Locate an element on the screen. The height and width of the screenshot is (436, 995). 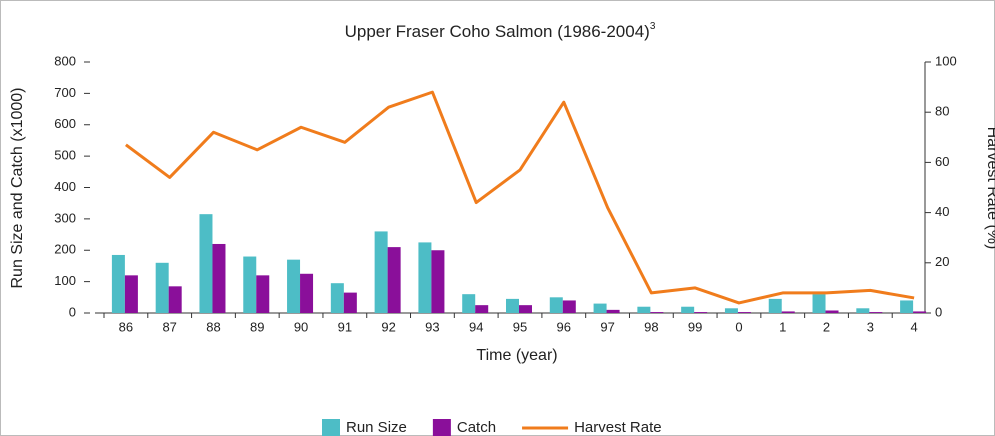
x-tick-label: 1 is located at coordinates (782, 326).